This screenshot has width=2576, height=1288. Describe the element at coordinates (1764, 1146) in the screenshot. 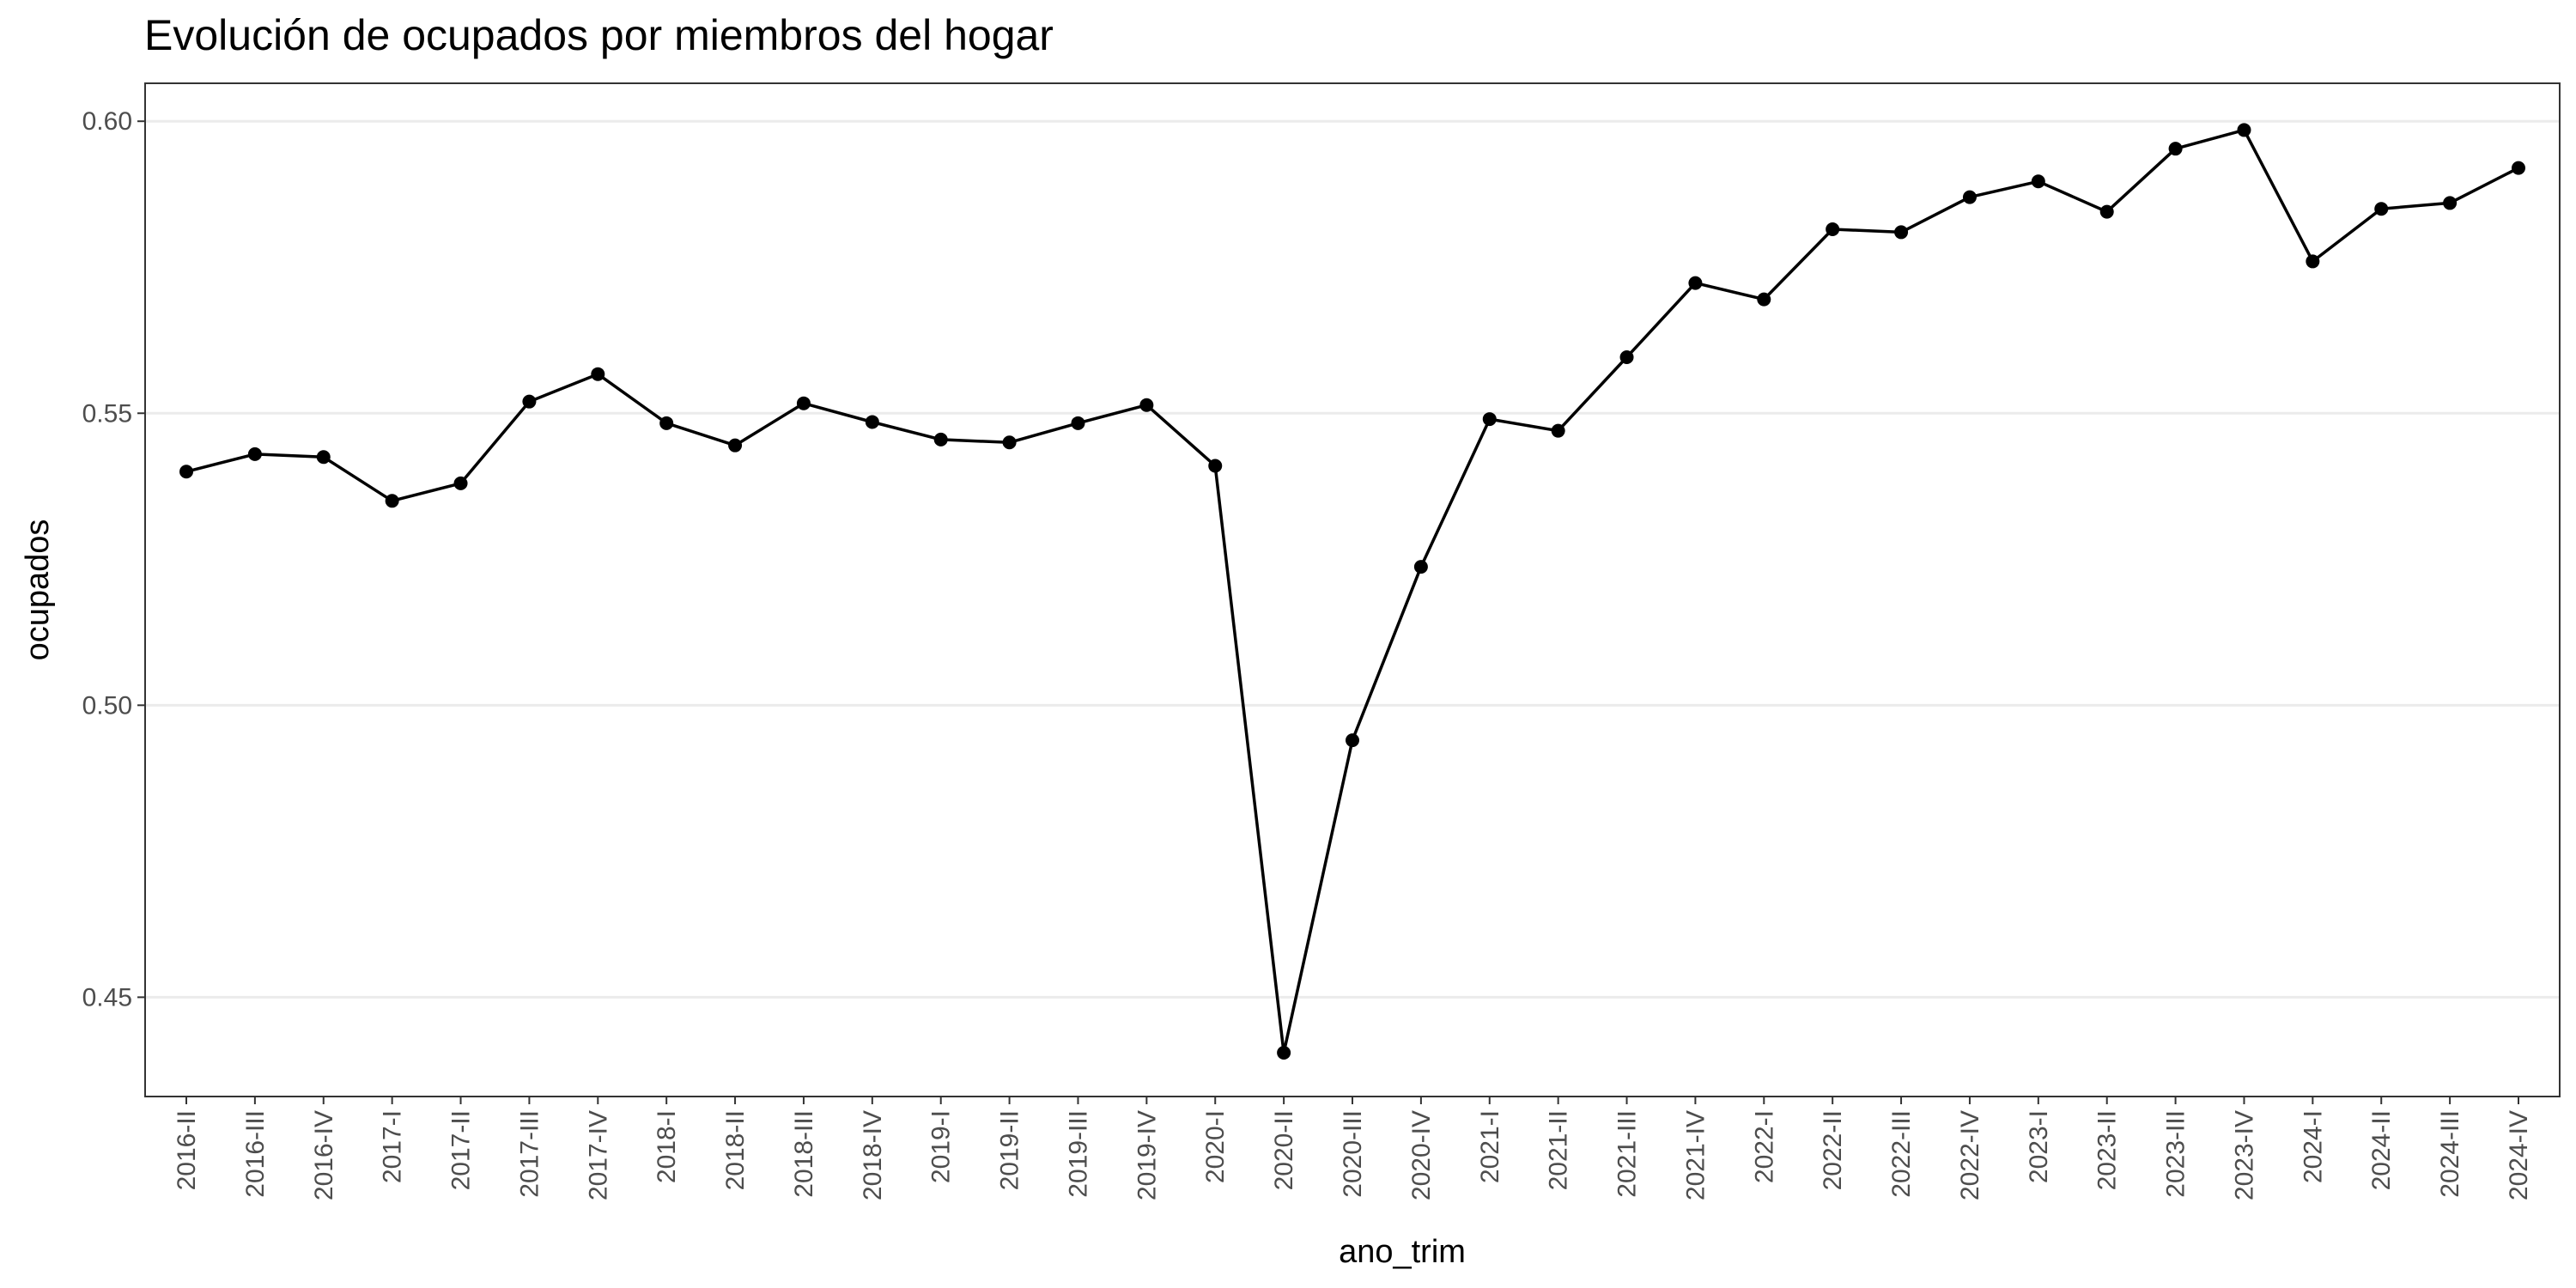

I see `x-tick-label: 2022-I` at that location.